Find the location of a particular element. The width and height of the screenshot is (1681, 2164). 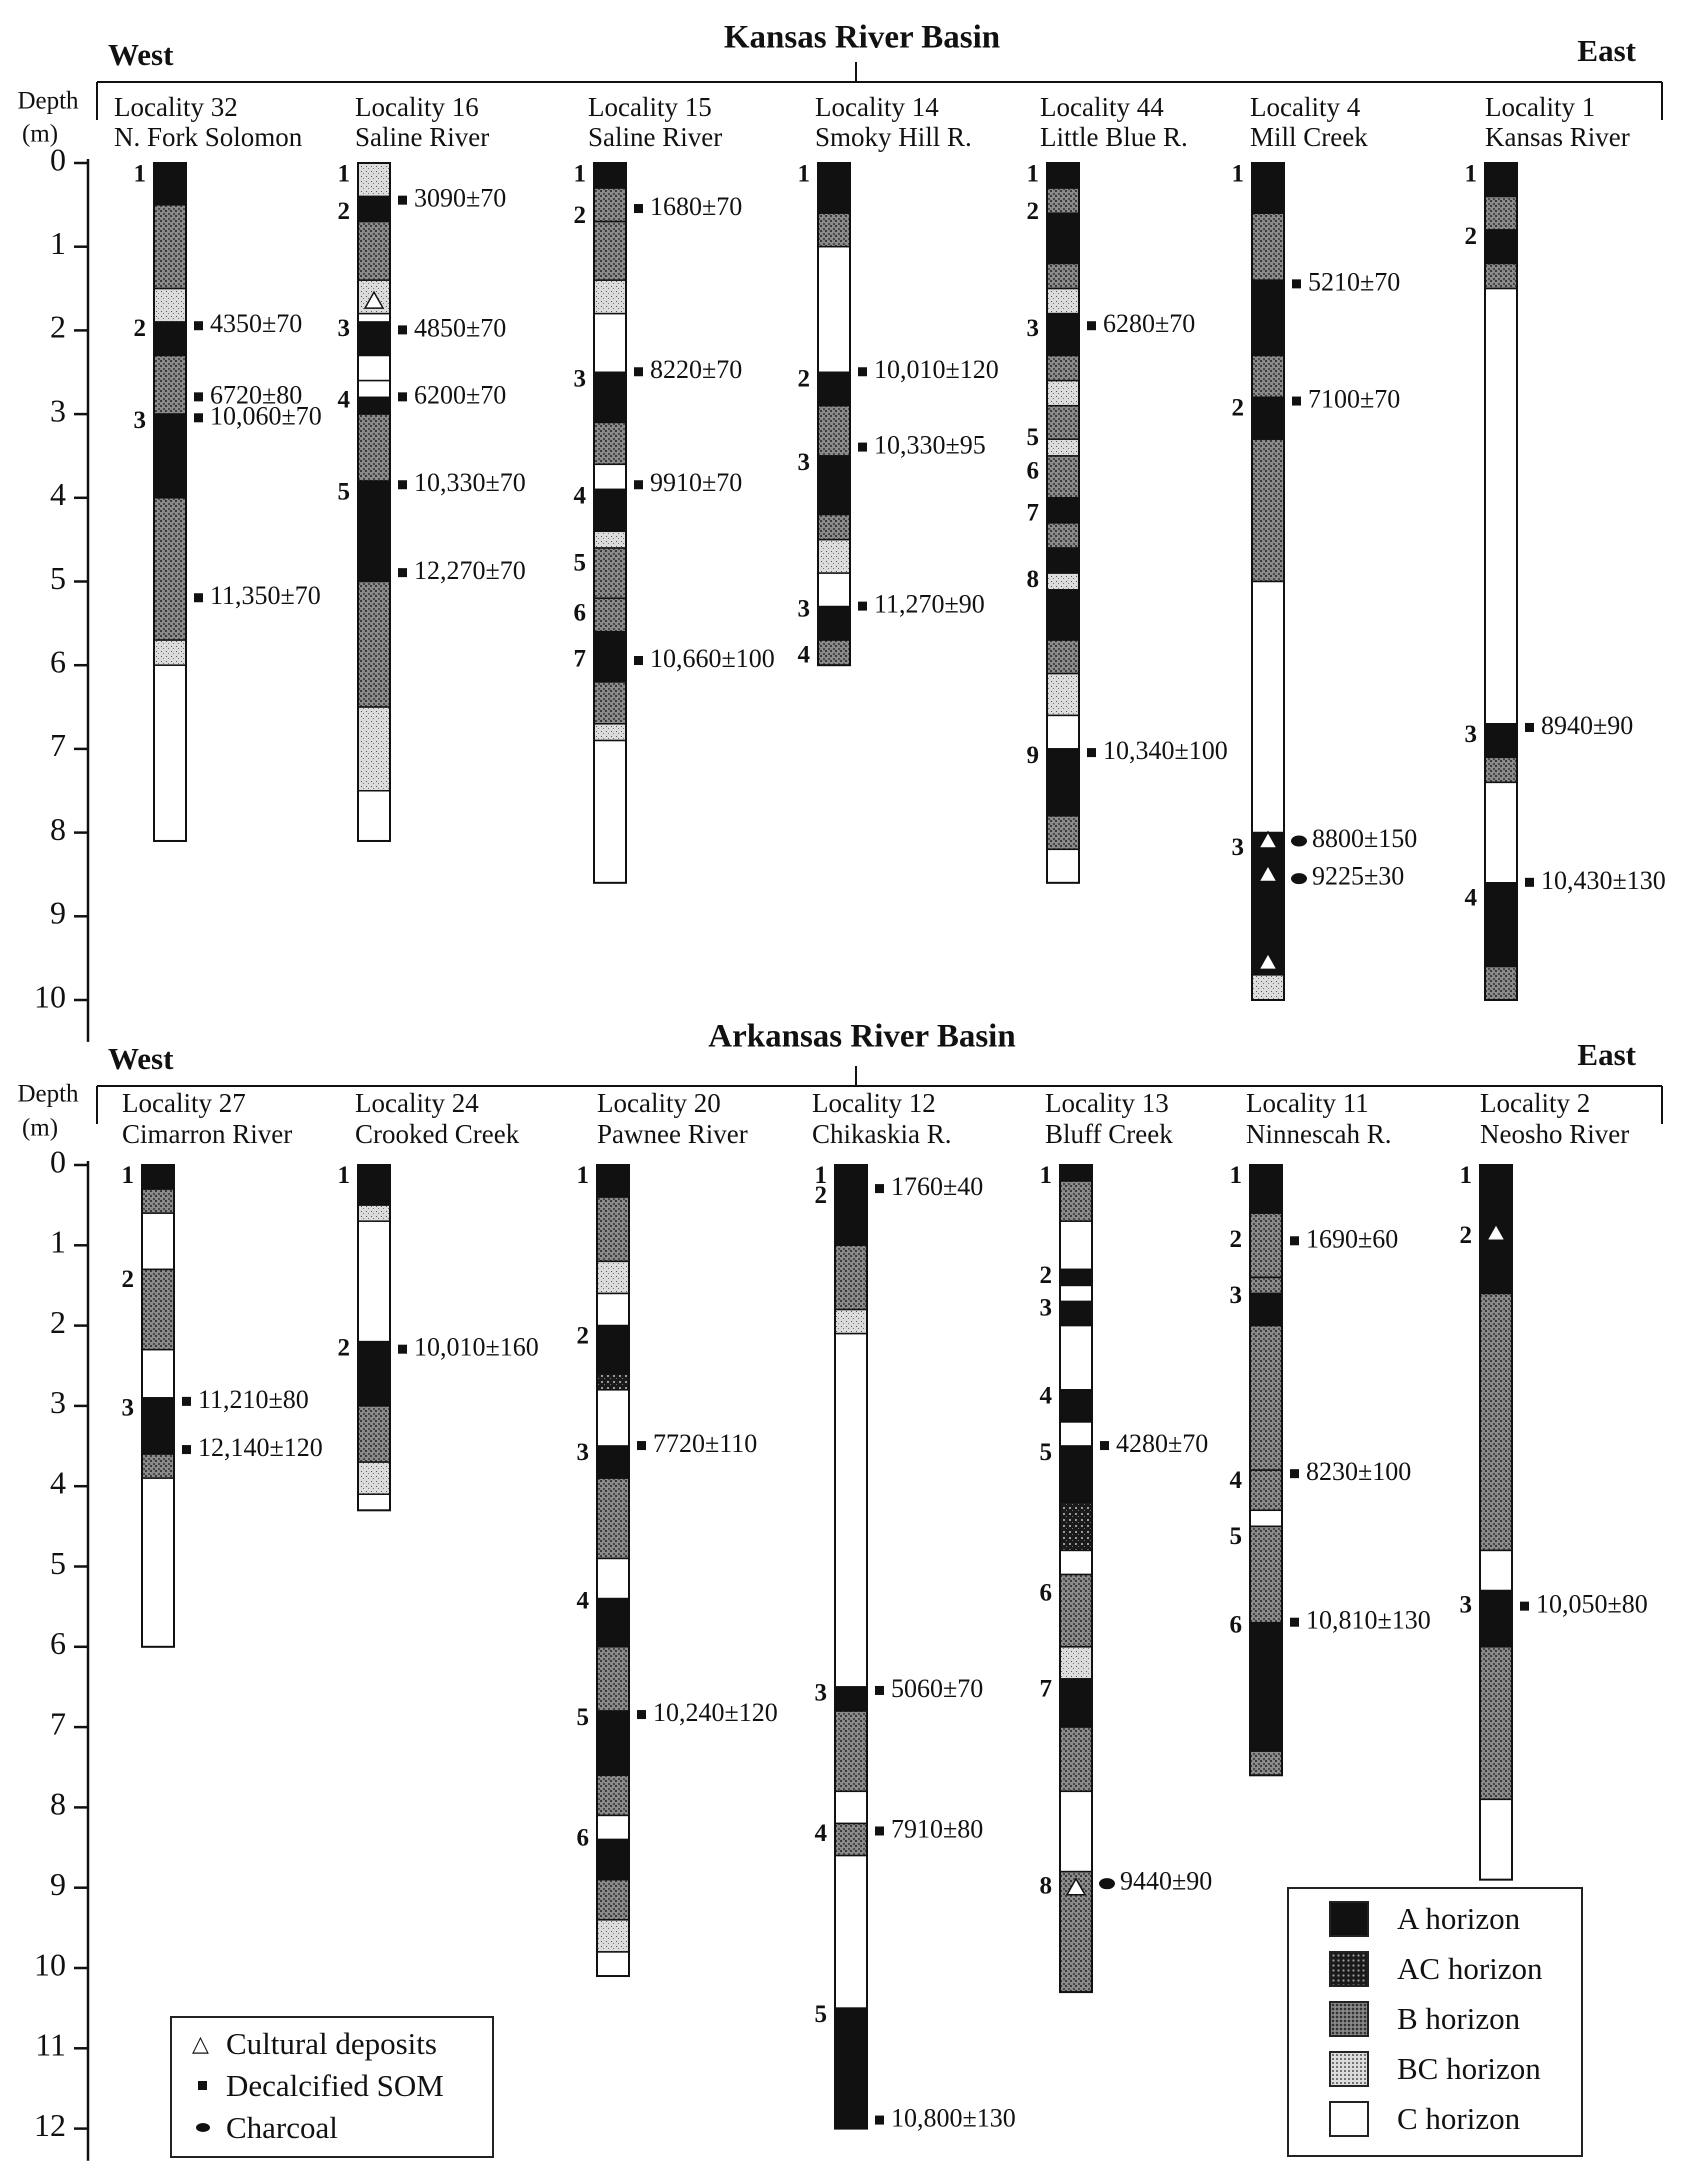

axis-tick-label: 9 is located at coordinates (58, 1884).